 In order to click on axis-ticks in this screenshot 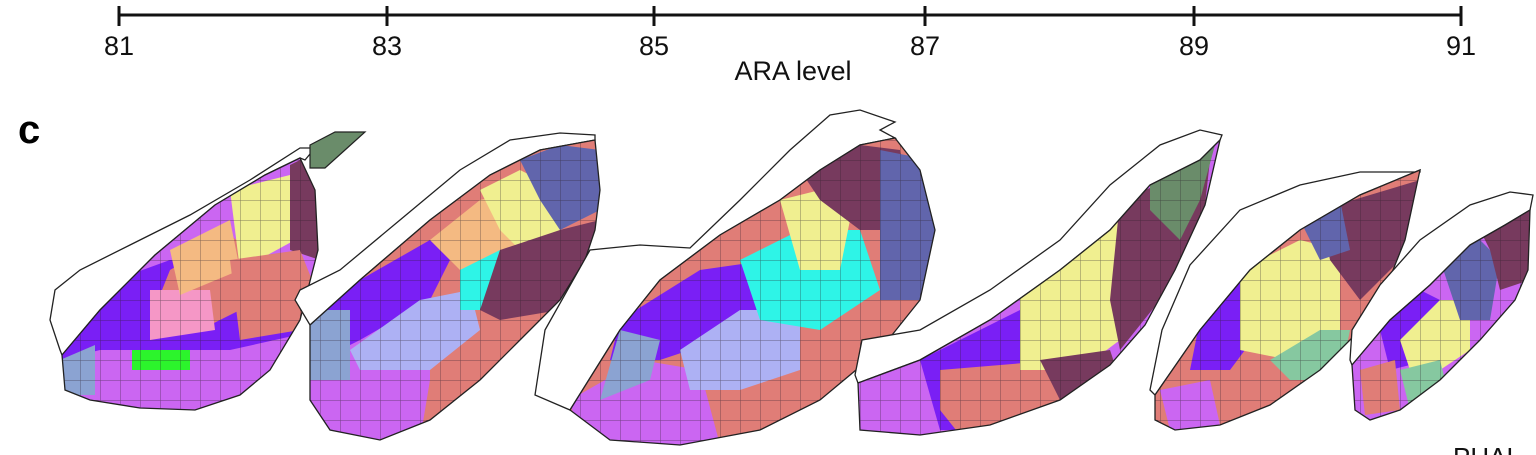, I will do `click(790, 16)`.